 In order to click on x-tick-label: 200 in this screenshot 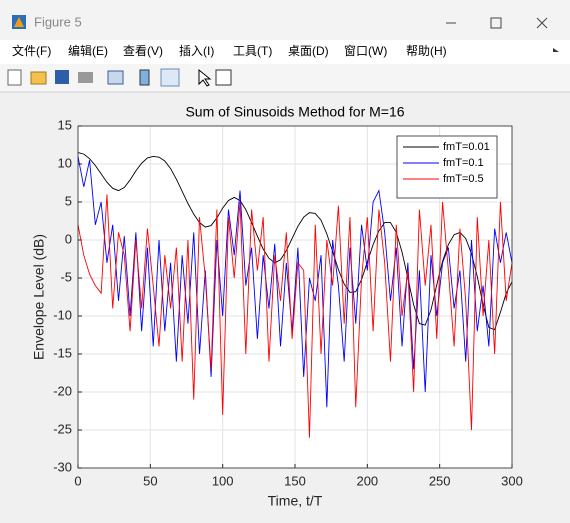, I will do `click(367, 480)`.